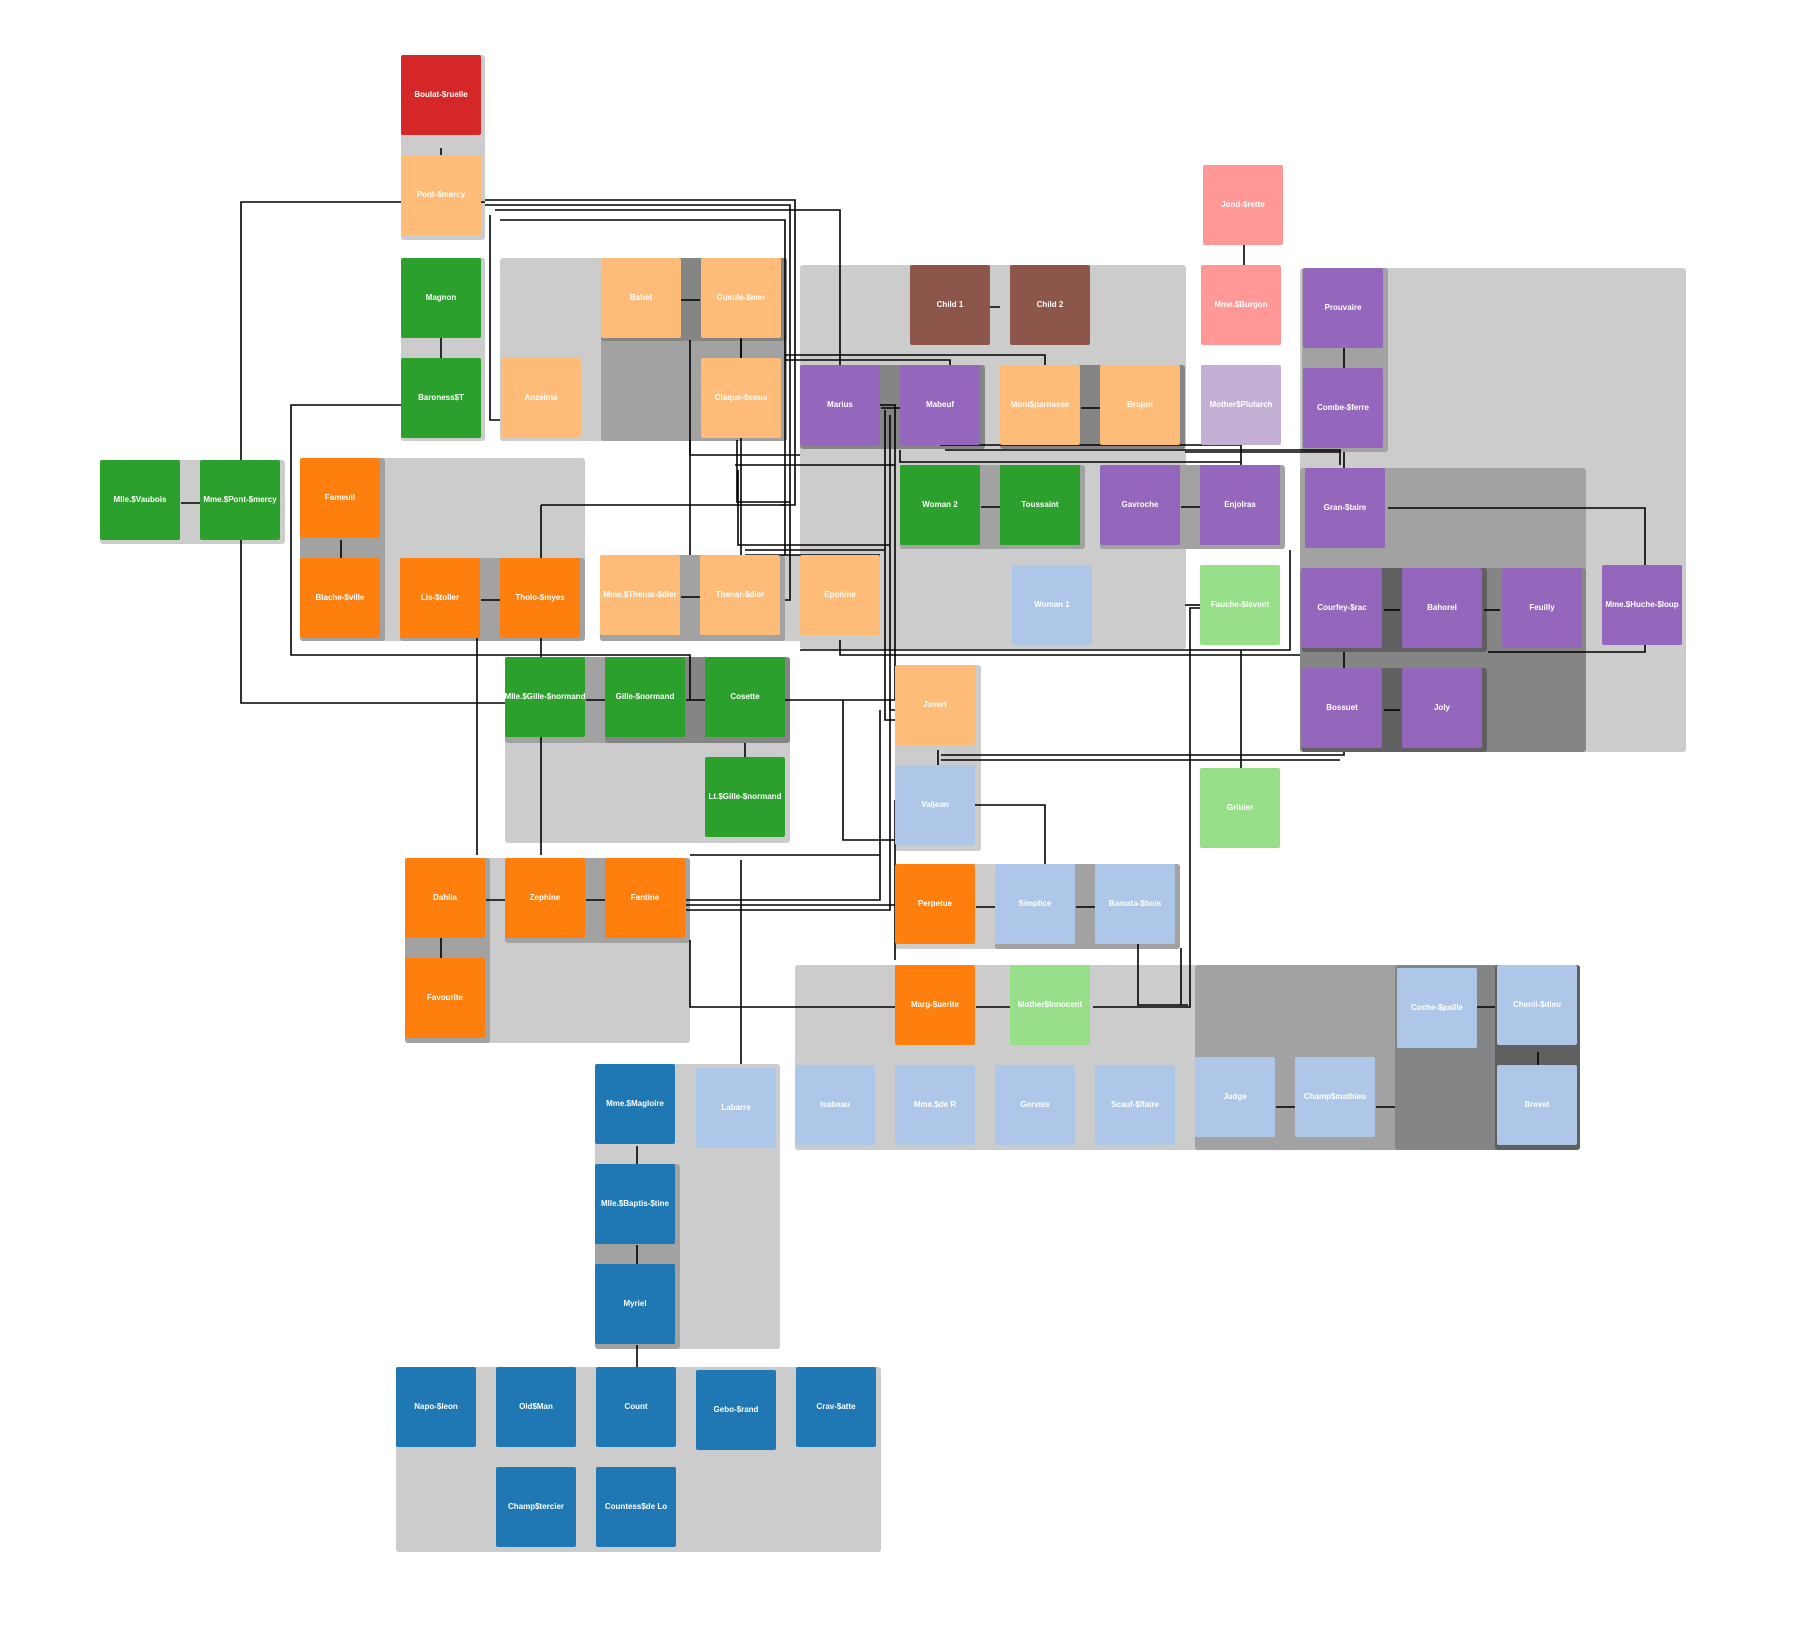  I want to click on node-champtercier: Champ$tercier, so click(536, 1507).